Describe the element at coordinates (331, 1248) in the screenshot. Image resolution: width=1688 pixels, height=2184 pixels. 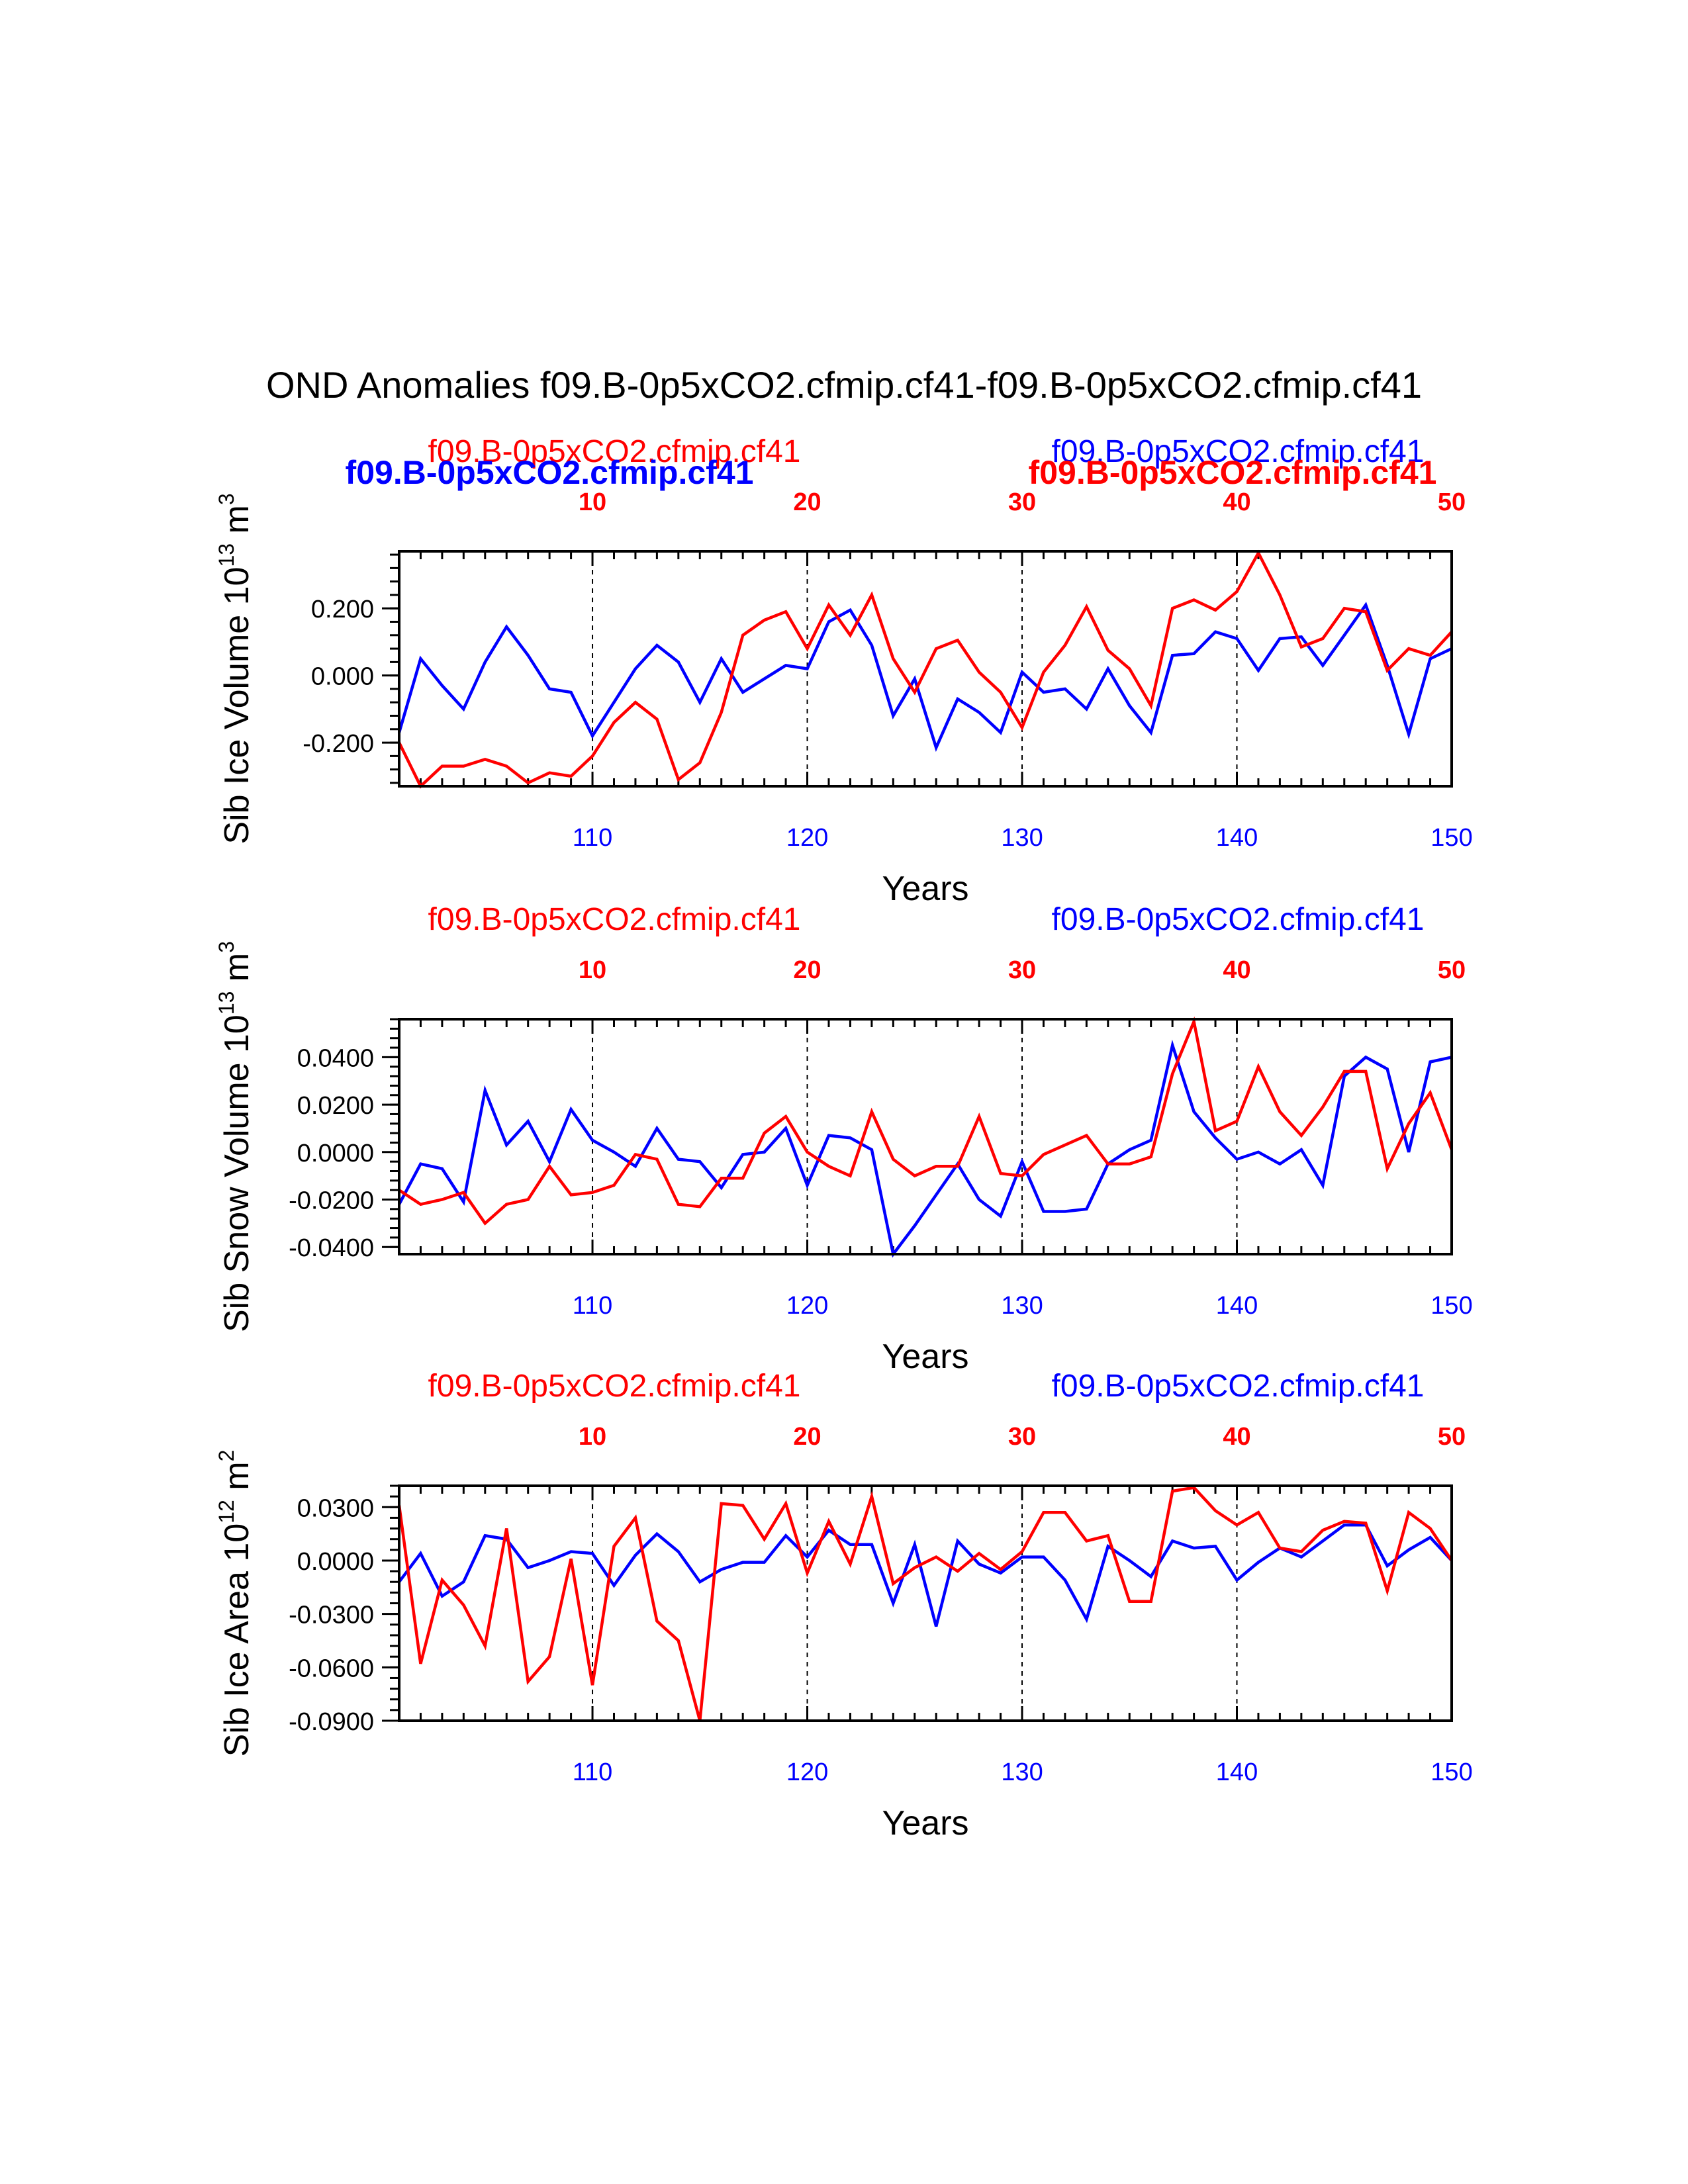
I see `y-tick-label: -0.0400` at that location.